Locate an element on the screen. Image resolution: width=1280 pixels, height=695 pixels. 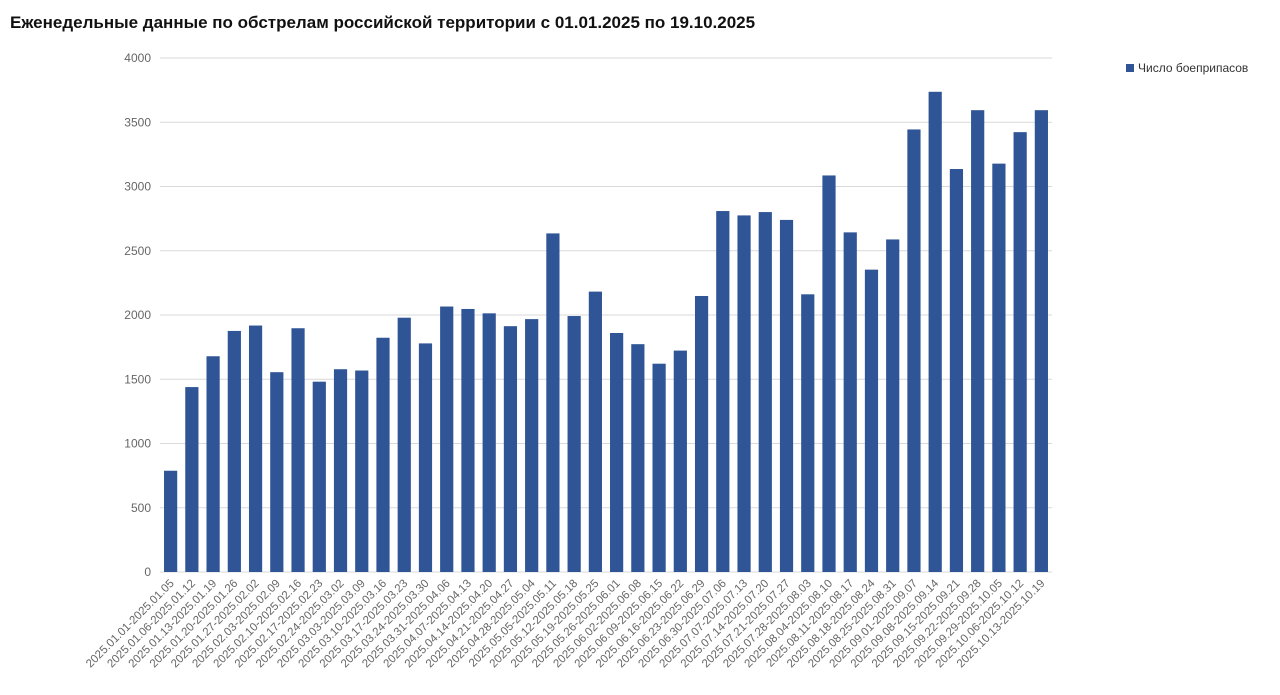
y-tick-label: 2500 is located at coordinates (137, 251).